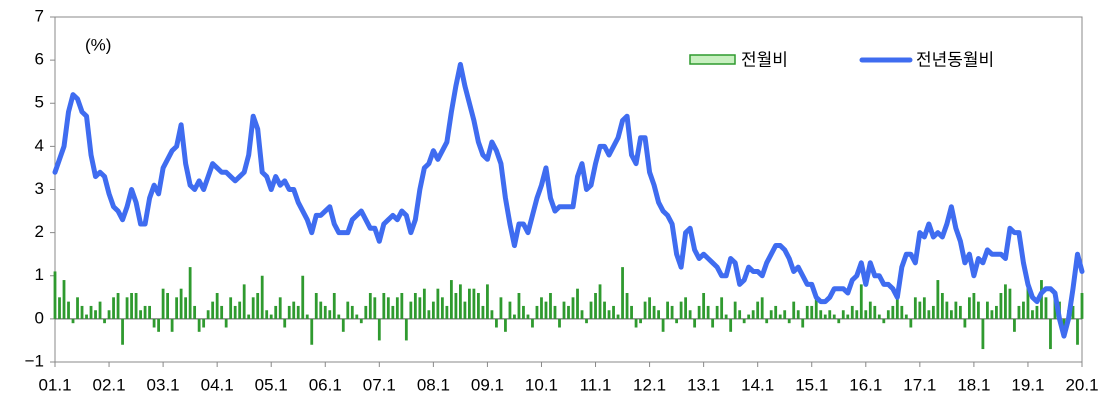 This screenshot has width=1107, height=400. I want to click on x-tick-label: 07.1, so click(379, 384).